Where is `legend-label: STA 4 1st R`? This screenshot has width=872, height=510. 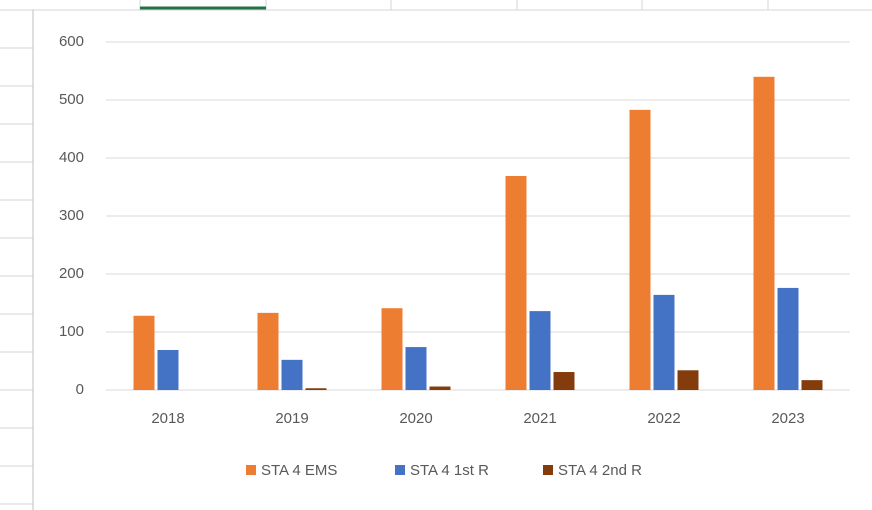
legend-label: STA 4 1st R is located at coordinates (449, 470).